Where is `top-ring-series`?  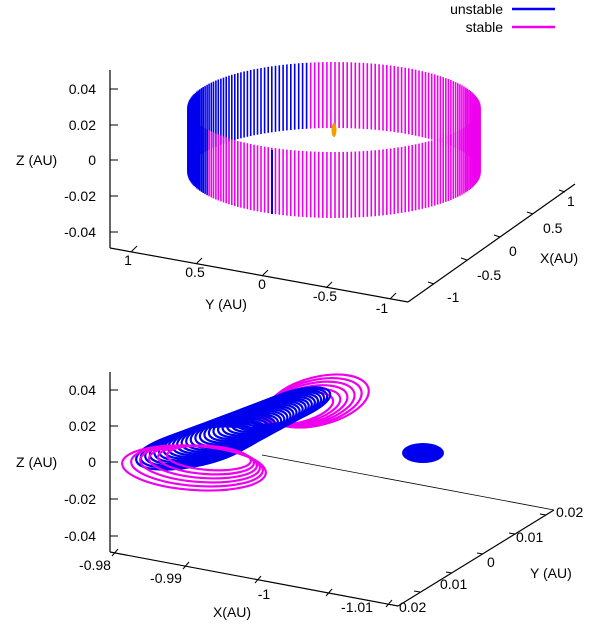
top-ring-series is located at coordinates (334, 140).